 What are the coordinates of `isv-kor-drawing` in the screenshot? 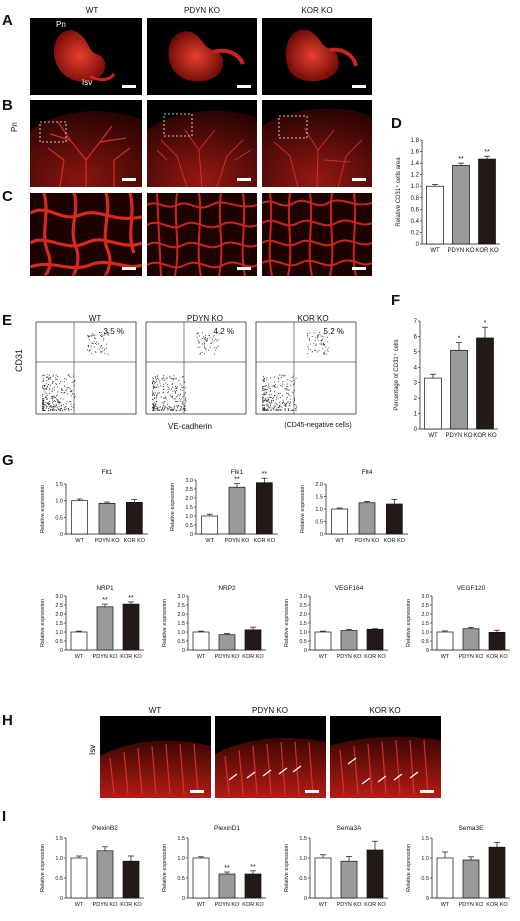 It's located at (385, 767).